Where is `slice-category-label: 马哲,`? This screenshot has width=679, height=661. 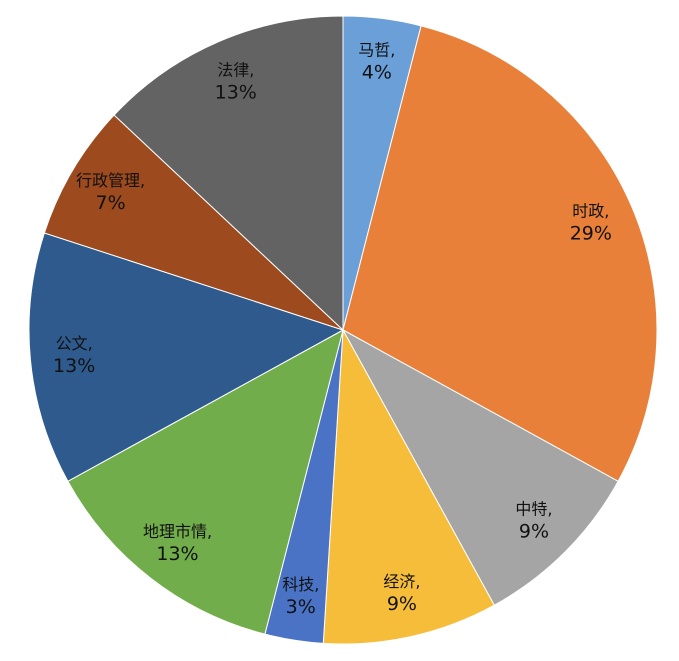
slice-category-label: 马哲, is located at coordinates (376, 50).